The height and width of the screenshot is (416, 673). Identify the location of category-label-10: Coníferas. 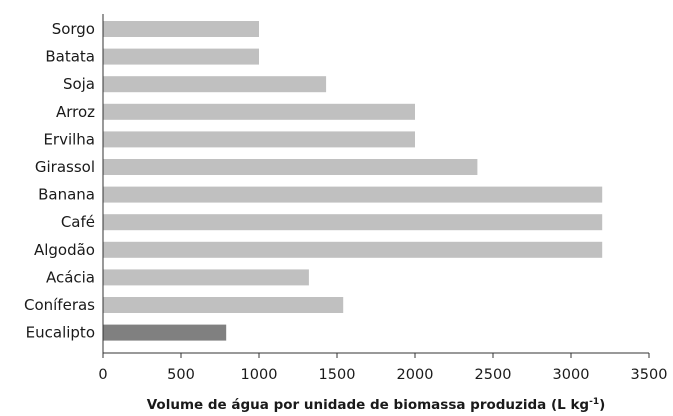
(59, 305).